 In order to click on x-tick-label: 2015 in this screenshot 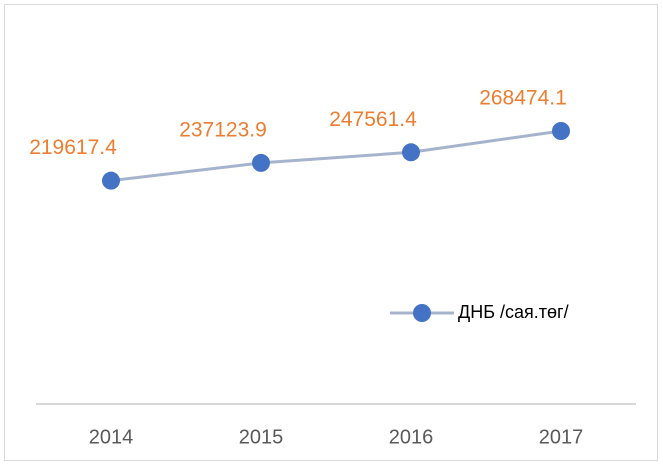, I will do `click(261, 437)`.